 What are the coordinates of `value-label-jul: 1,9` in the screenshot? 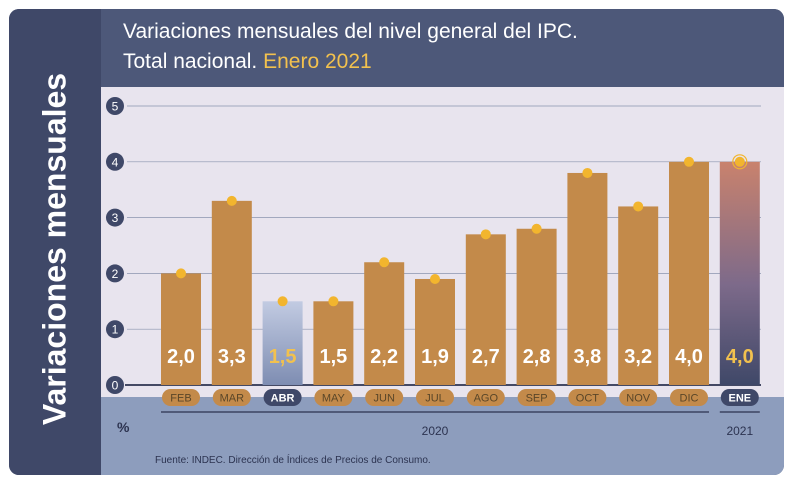 It's located at (435, 357).